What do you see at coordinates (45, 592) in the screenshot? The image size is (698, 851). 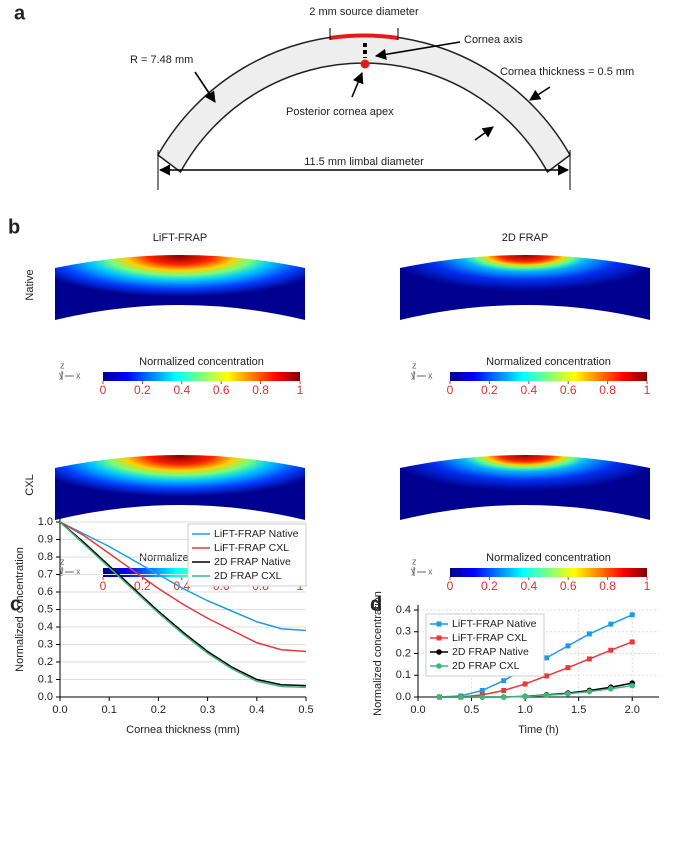 I see `y-tick-label: 0.6` at bounding box center [45, 592].